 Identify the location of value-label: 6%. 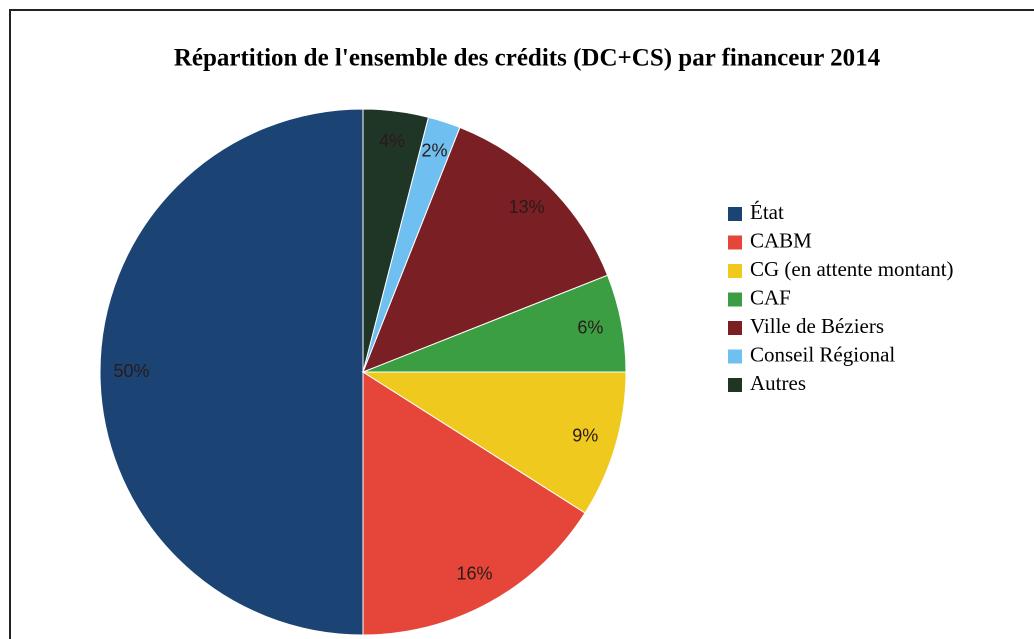
(590, 327).